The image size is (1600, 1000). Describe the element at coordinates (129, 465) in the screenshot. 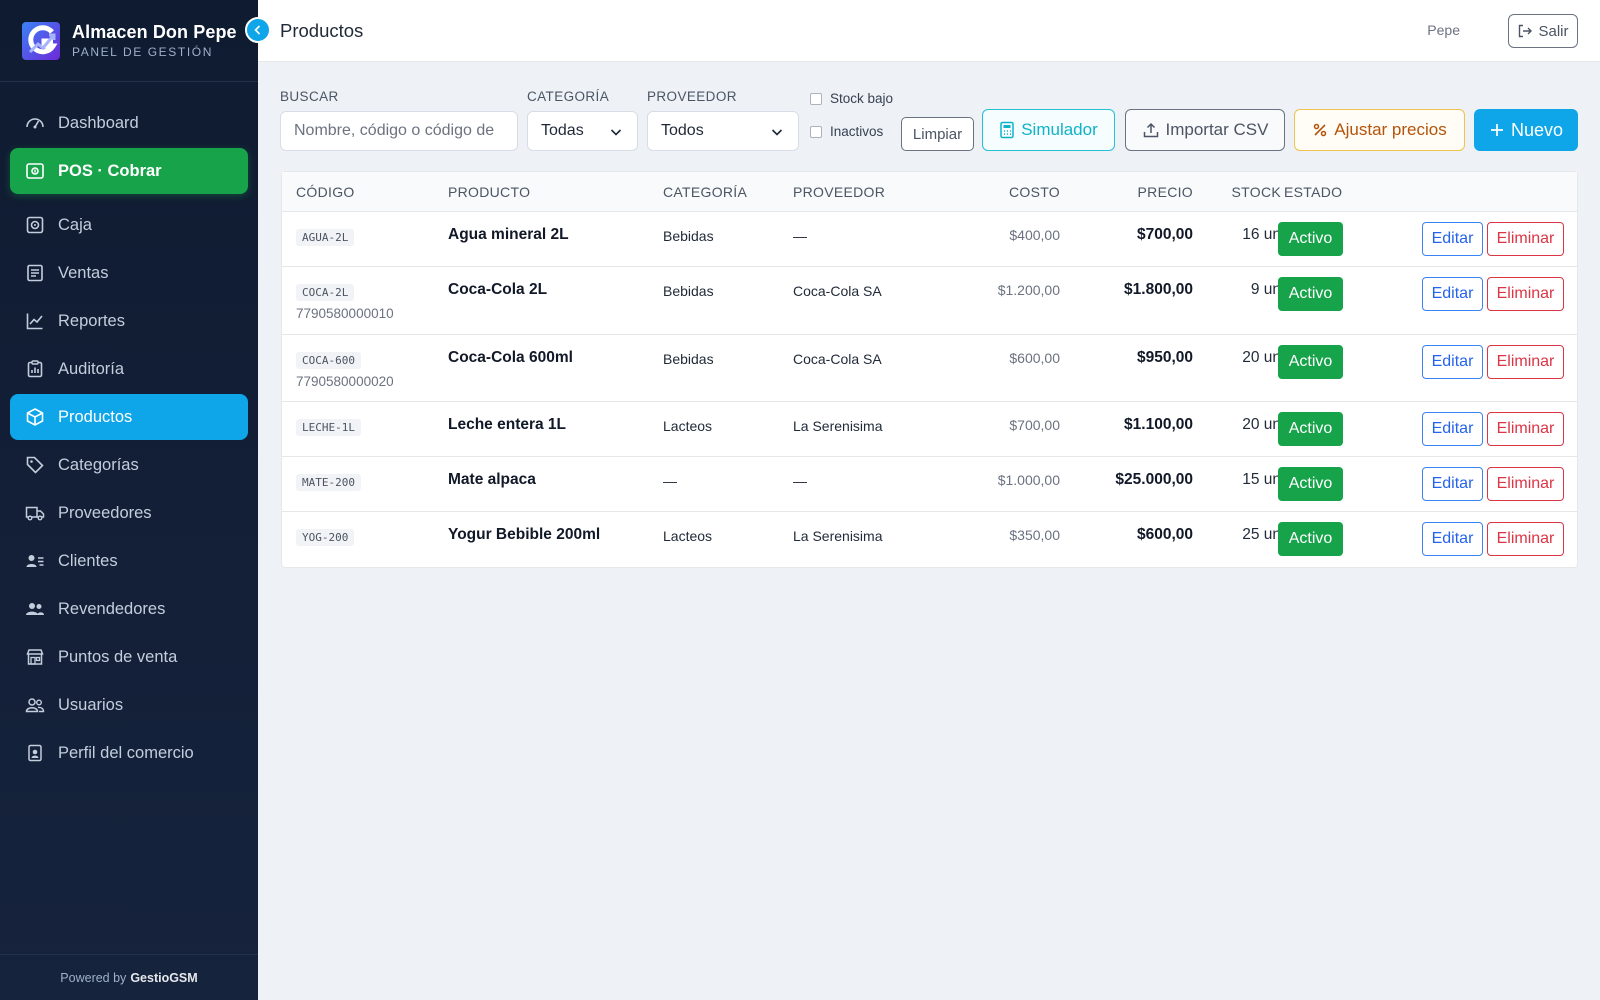

I see `sidebar-item-categorias: Categorías` at that location.